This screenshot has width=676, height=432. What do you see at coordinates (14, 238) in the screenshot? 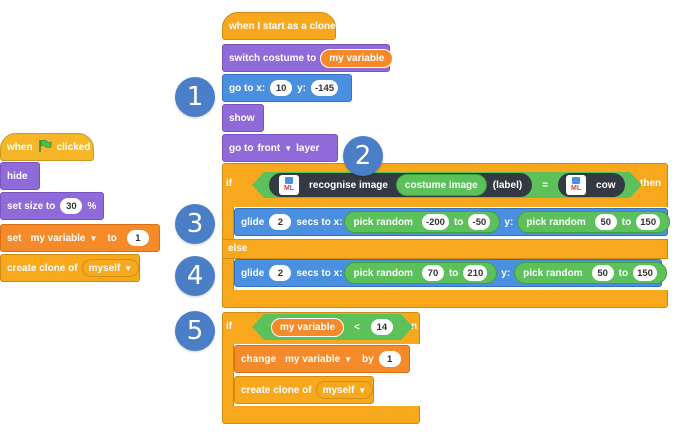
I see `set-label: set` at bounding box center [14, 238].